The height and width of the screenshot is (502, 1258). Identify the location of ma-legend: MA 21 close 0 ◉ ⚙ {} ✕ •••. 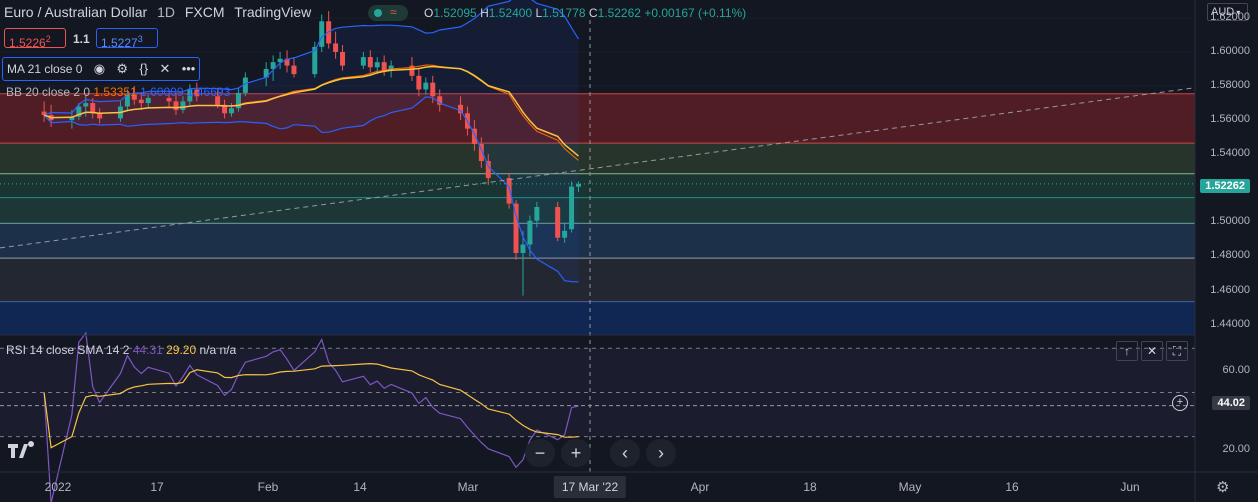
(101, 69).